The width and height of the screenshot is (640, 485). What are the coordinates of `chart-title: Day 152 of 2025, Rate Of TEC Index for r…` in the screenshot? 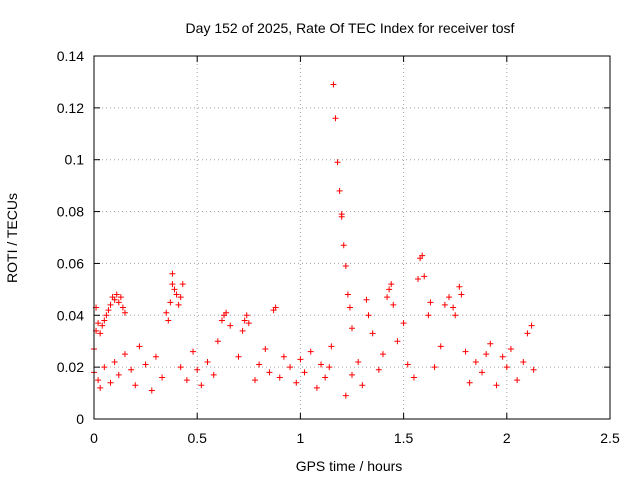 It's located at (350, 28).